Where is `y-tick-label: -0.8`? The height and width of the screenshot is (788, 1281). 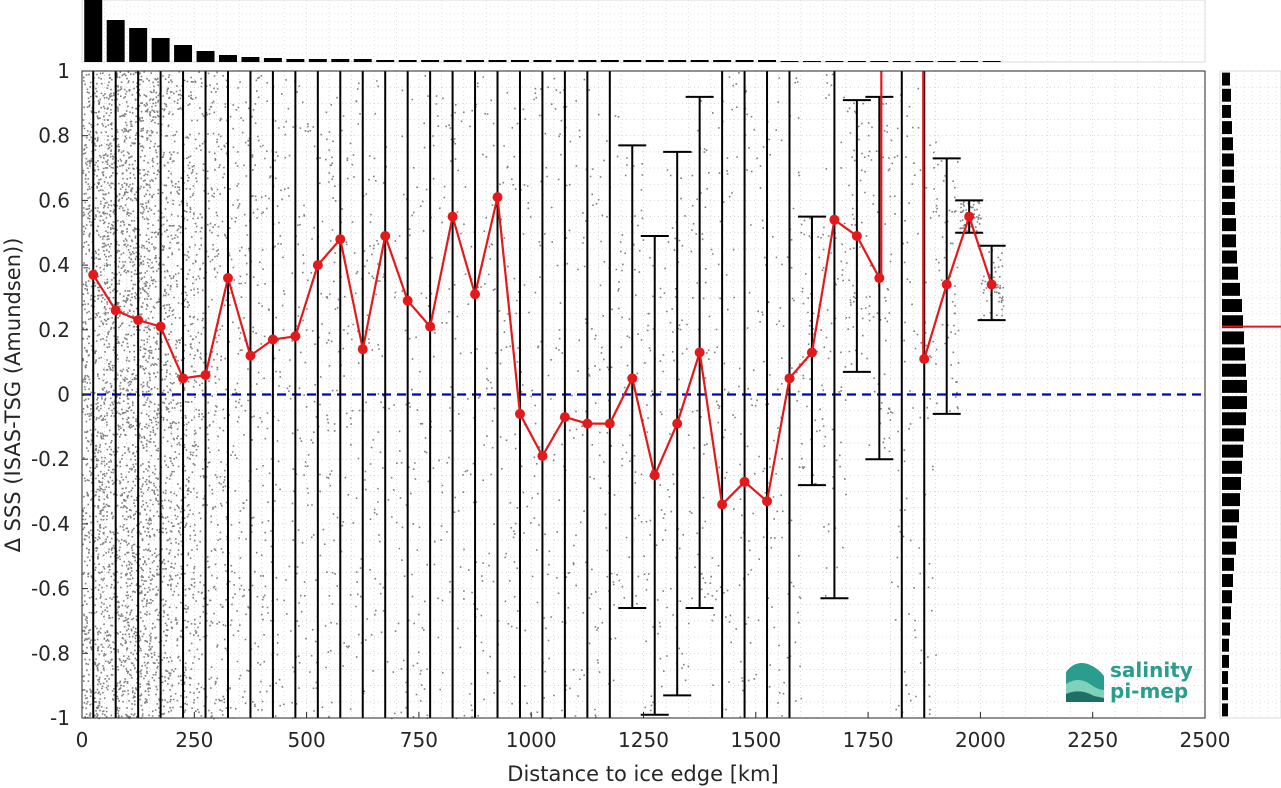 y-tick-label: -0.8 is located at coordinates (50, 653).